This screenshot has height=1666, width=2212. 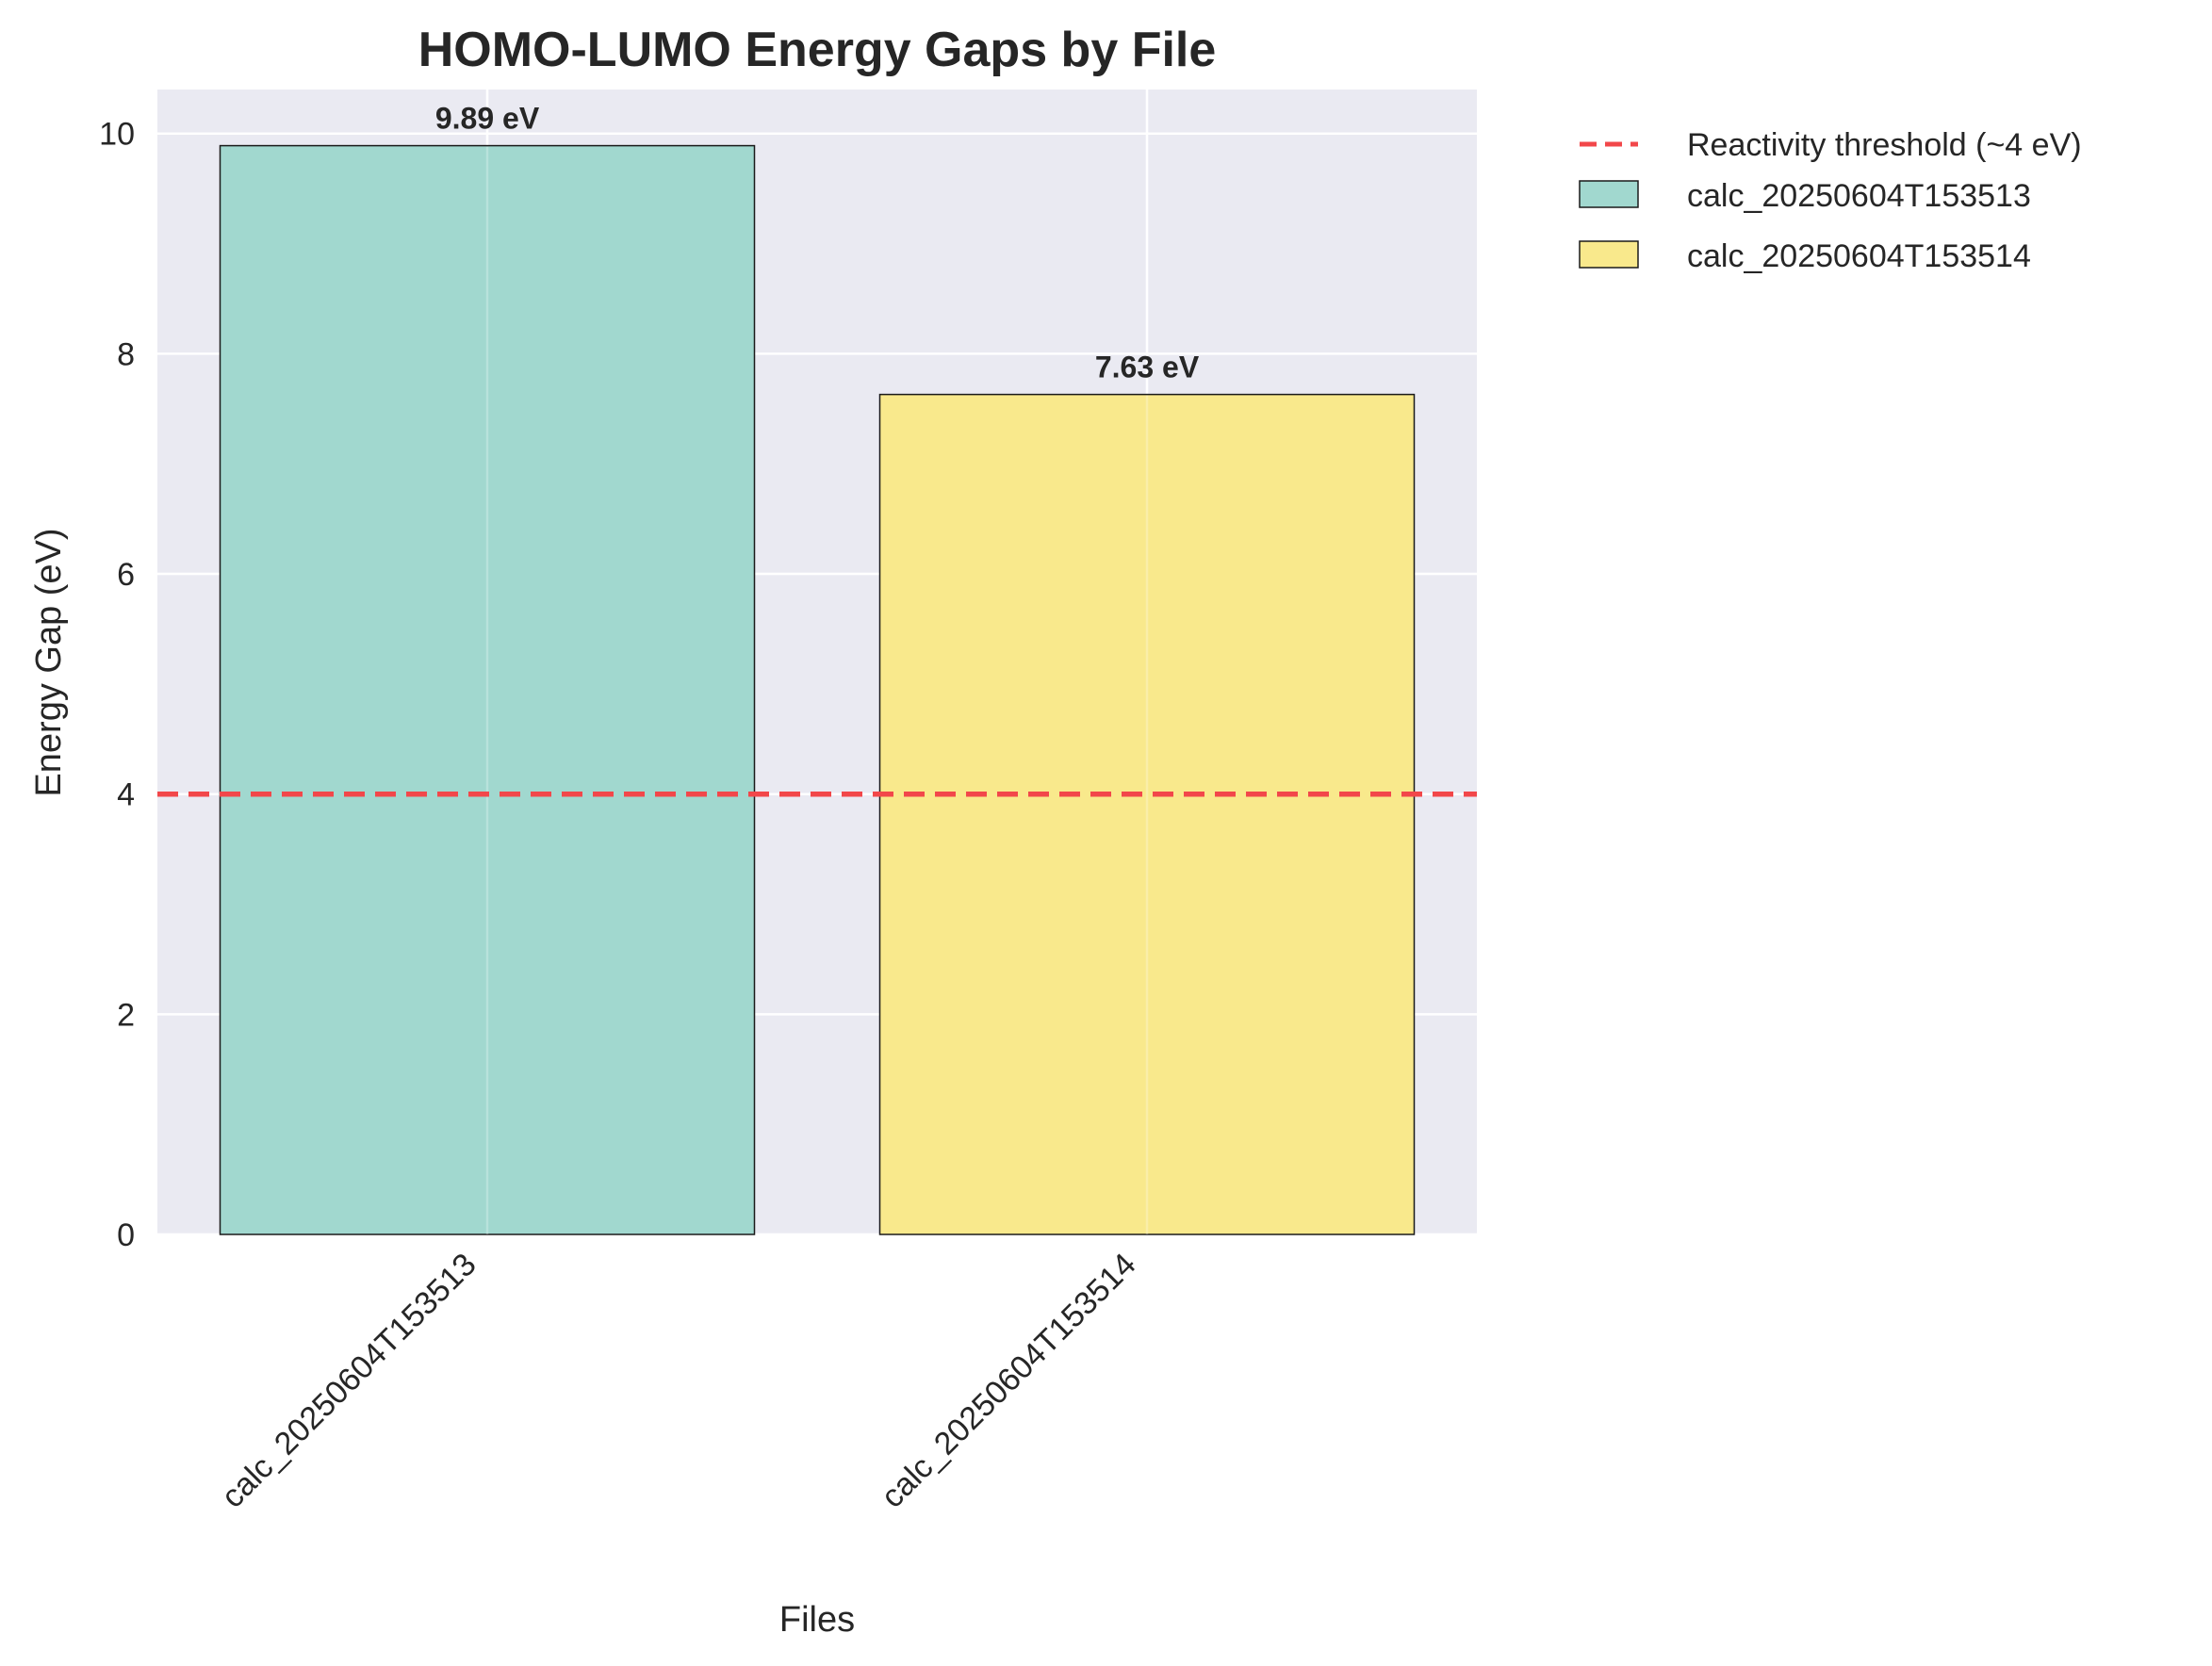 I want to click on x-axis-label: Files, so click(x=817, y=1620).